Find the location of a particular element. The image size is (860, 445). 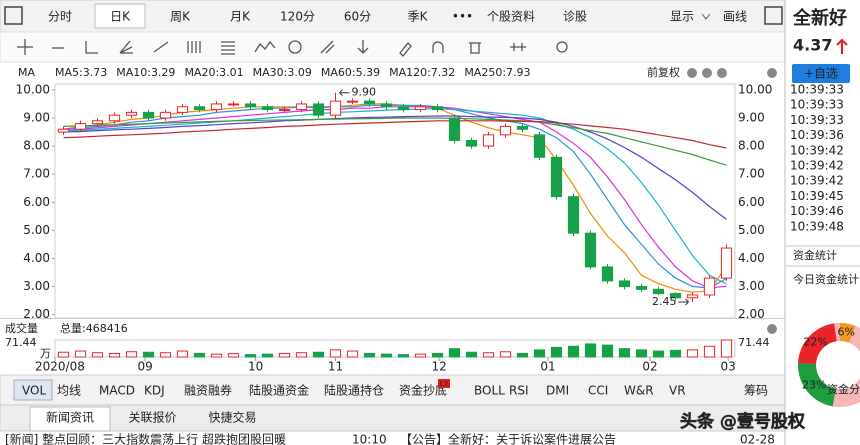

period-tab: 月K is located at coordinates (240, 17).